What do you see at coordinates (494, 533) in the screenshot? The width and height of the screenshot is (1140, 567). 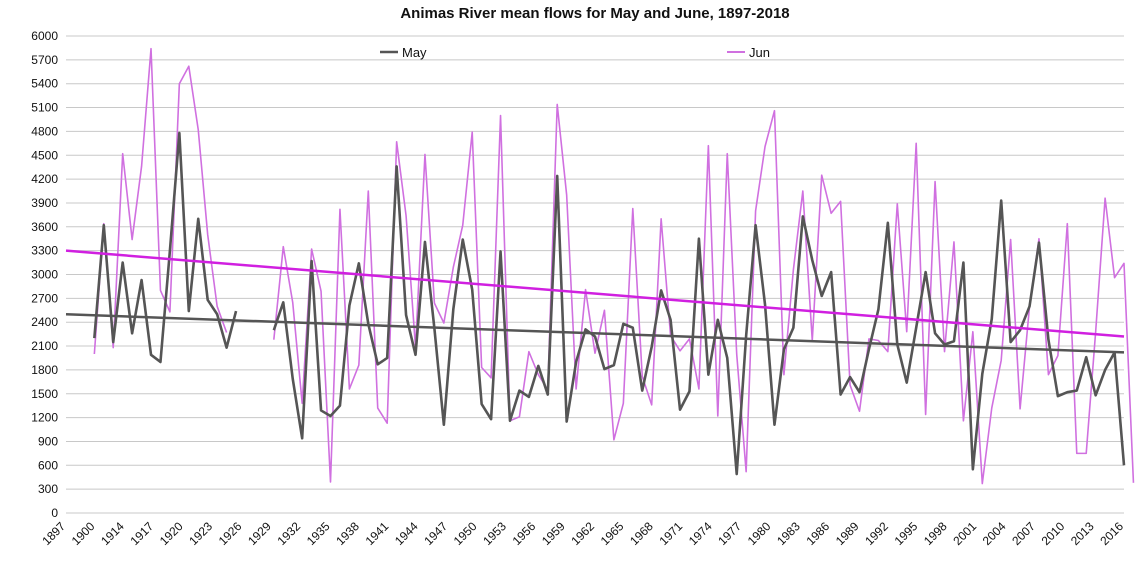 I see `x-tick-label: 1953` at bounding box center [494, 533].